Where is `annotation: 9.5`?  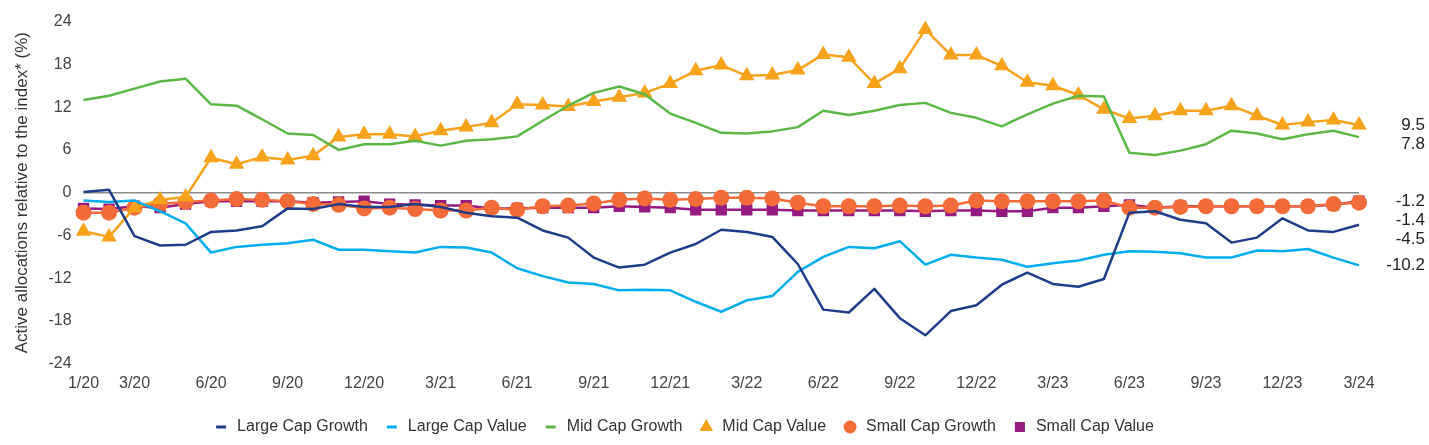 annotation: 9.5 is located at coordinates (1413, 124).